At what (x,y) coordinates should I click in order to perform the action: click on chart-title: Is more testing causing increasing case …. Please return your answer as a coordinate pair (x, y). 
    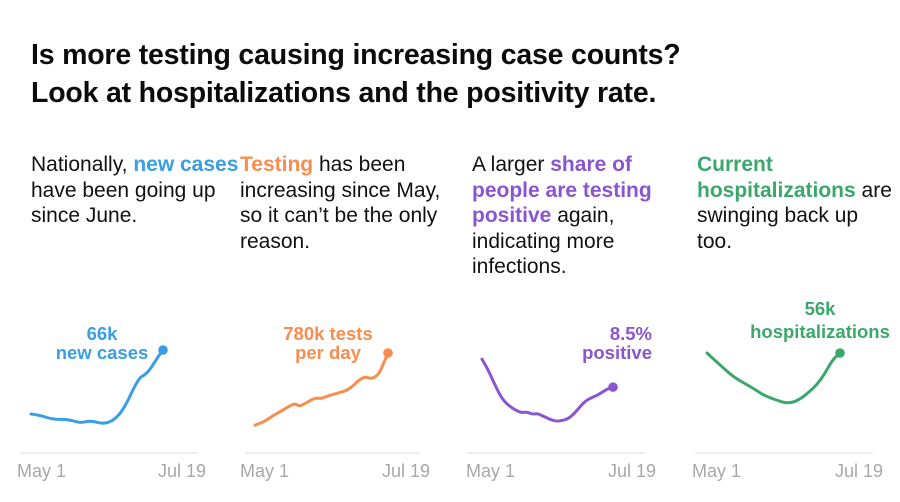
    Looking at the image, I should click on (356, 74).